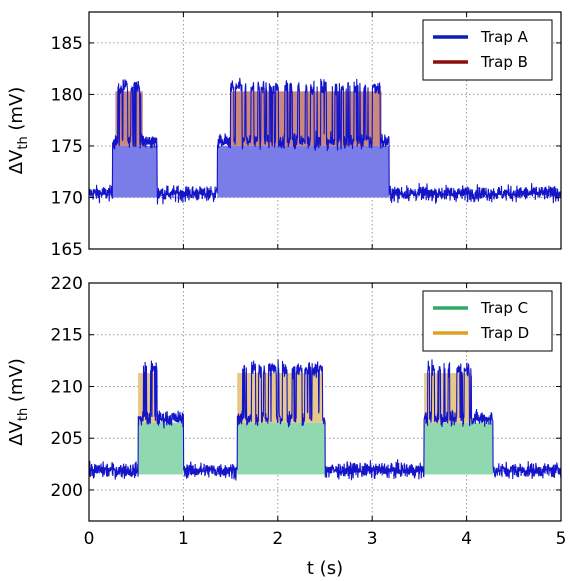 This screenshot has height=581, width=570. I want to click on y-tick-label: 210, so click(67, 387).